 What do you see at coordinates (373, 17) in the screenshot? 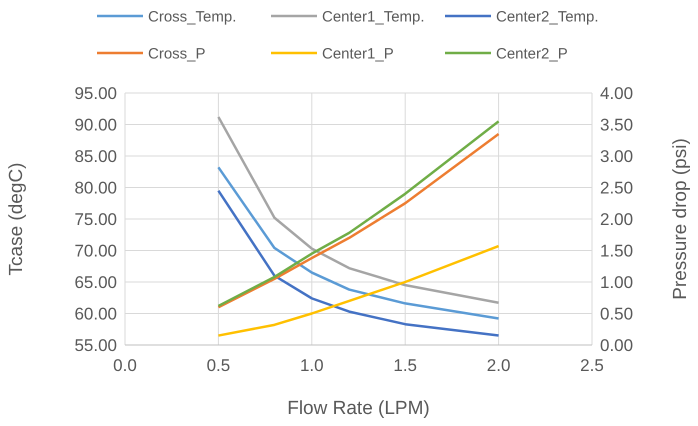
I see `legend-label: Center1_Temp.` at bounding box center [373, 17].